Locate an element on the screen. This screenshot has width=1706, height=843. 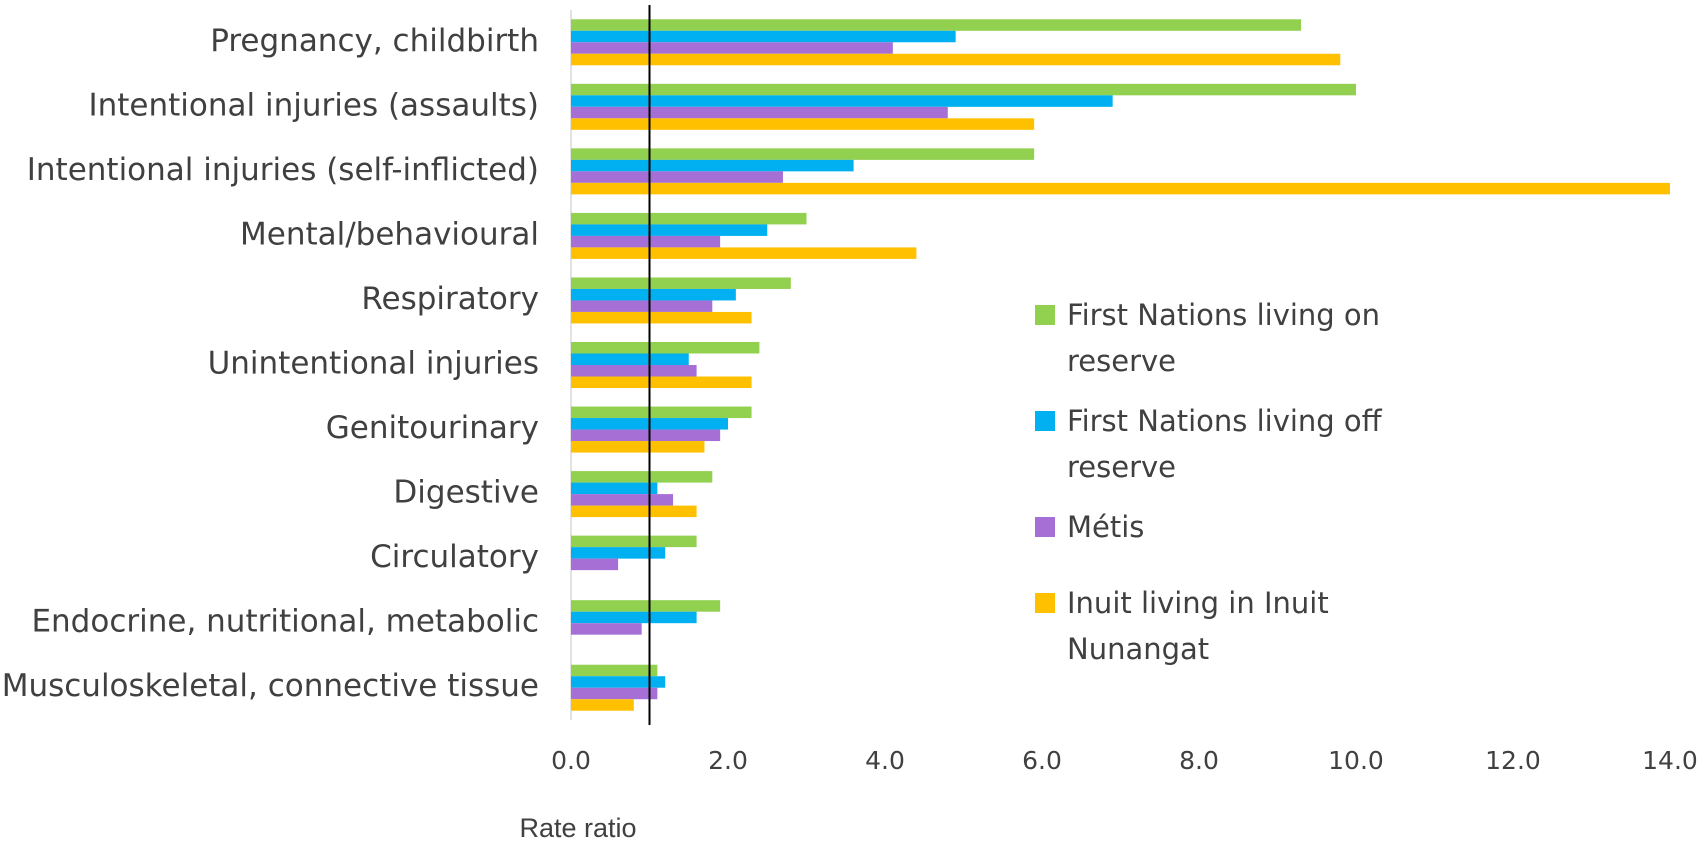
legend-item: Inuit living in Inuit Nunangat is located at coordinates (1245, 626).